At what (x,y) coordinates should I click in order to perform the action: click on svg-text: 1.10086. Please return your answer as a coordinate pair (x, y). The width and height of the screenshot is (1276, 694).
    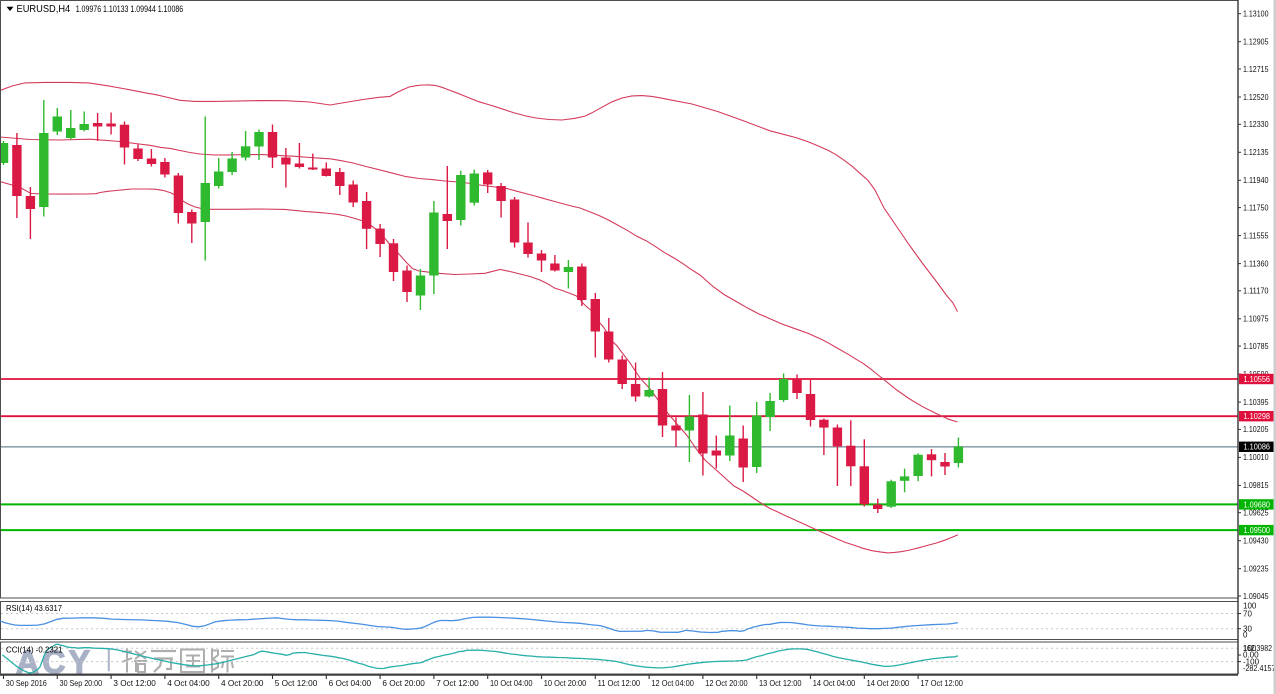
    Looking at the image, I should click on (1257, 447).